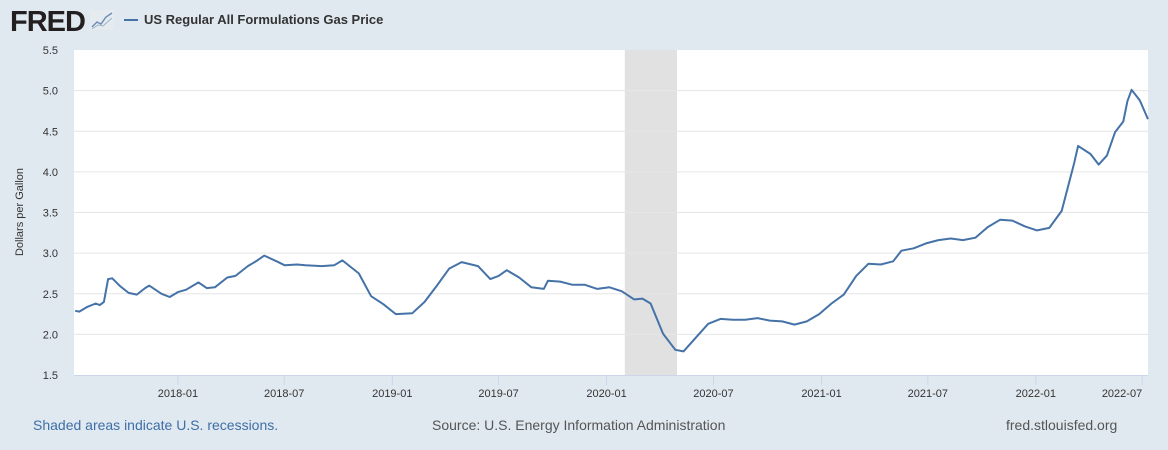  I want to click on x-tick-label: 2018-01, so click(178, 394).